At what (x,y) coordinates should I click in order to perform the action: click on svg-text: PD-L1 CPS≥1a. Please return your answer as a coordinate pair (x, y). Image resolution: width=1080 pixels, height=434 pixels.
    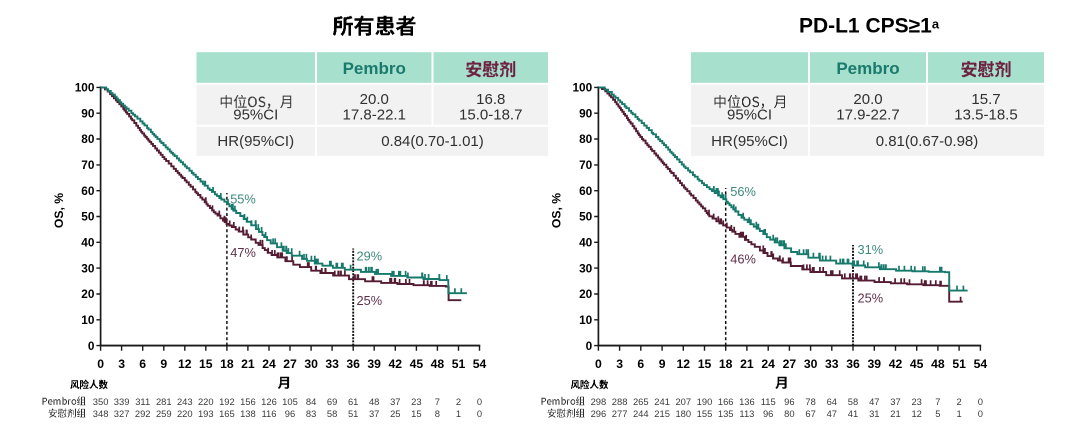
    Looking at the image, I should click on (869, 26).